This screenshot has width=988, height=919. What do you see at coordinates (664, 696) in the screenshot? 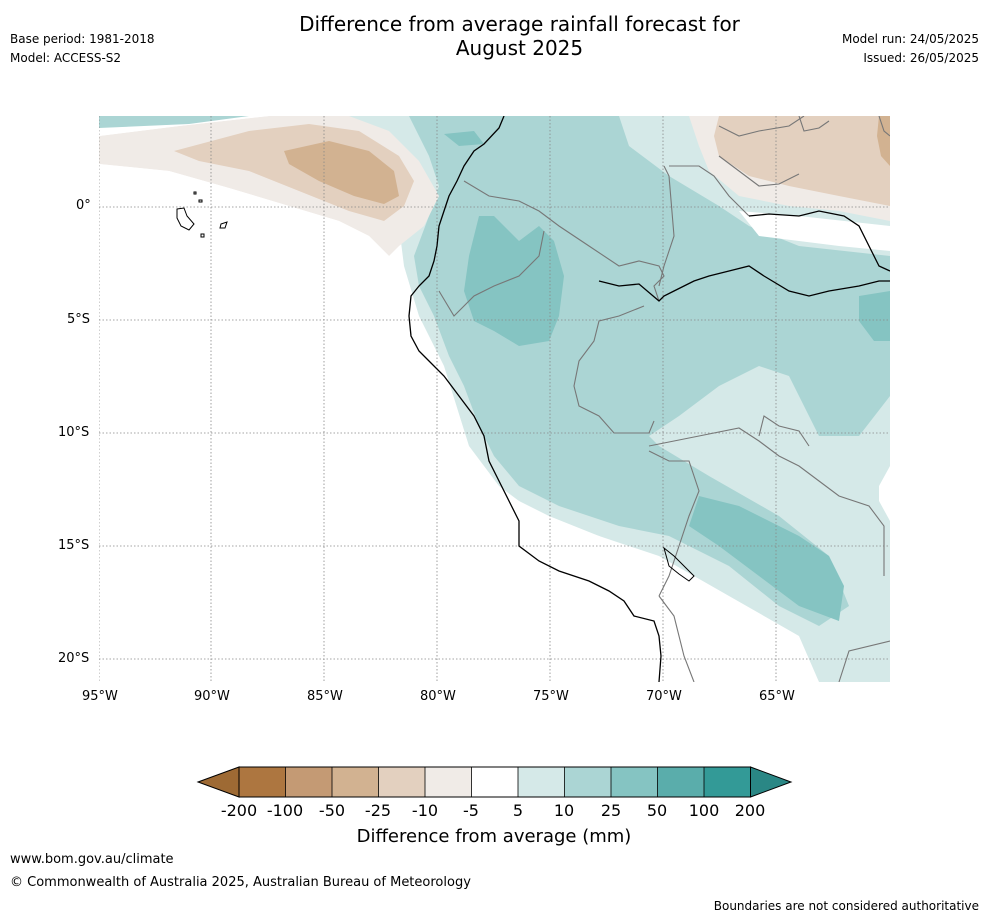
I see `lon-label-70w: 70°W` at bounding box center [664, 696].